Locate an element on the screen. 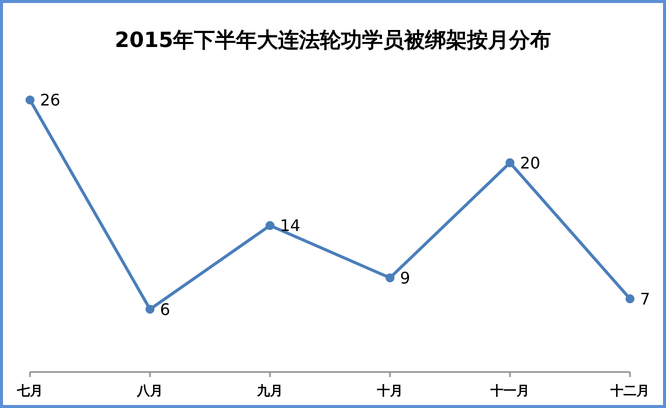  x-tick-label: 七月 is located at coordinates (29, 391).